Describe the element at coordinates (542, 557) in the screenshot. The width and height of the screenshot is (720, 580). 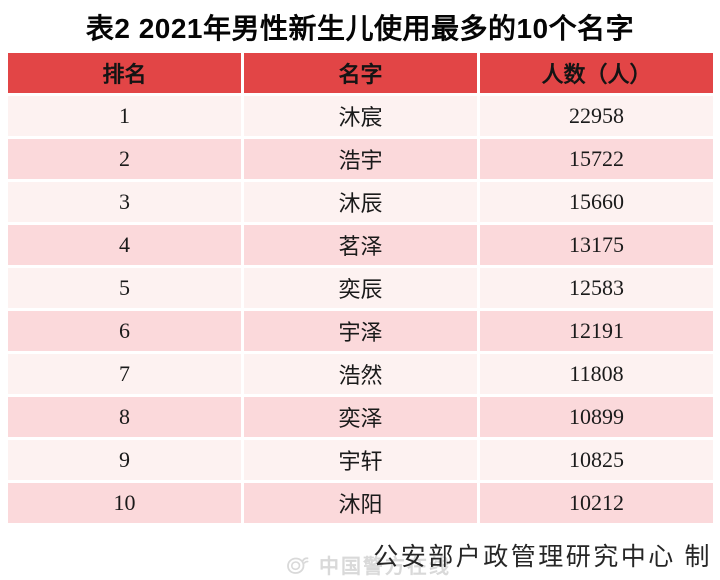
I see `credit-text: 公安部户政管理研究中心 制` at that location.